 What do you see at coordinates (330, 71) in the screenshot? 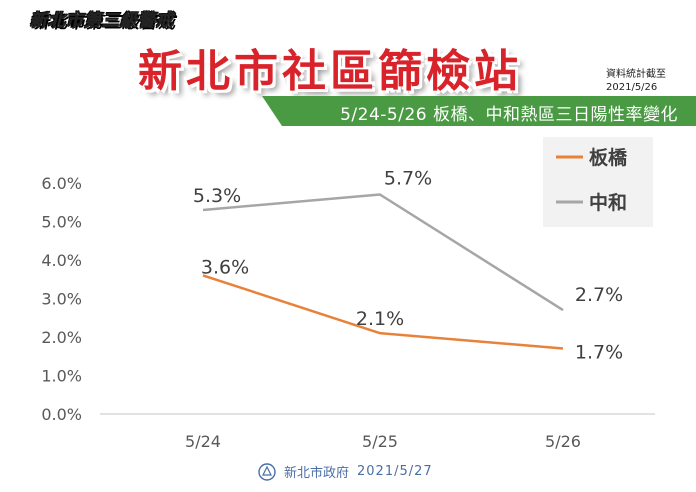
I see `page-title: 新北市社區篩檢站` at bounding box center [330, 71].